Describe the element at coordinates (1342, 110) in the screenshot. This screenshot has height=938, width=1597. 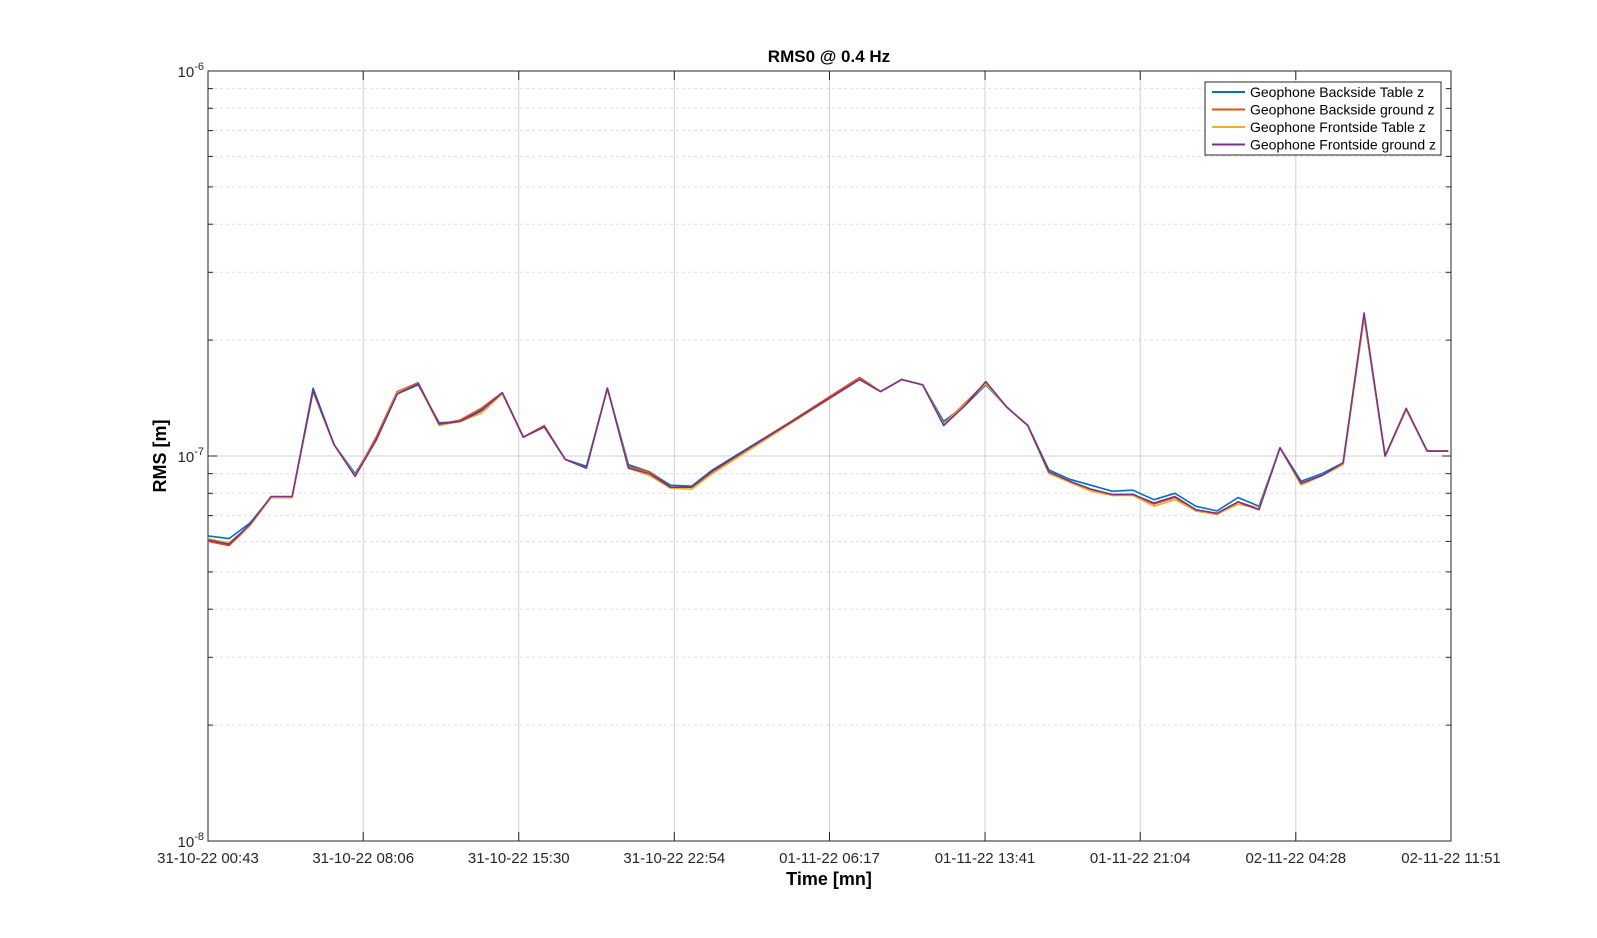
I see `legend-label-2: Geophone Backside ground z` at that location.